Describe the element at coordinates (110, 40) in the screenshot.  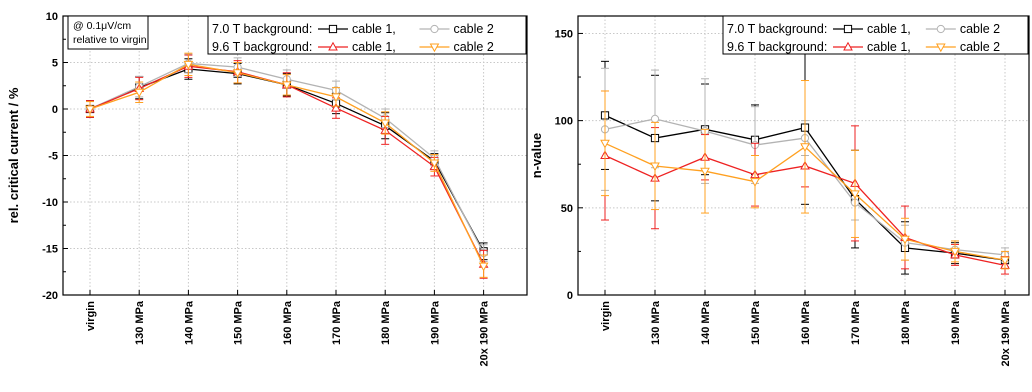
I see `annotation-text: relative to virgin` at that location.